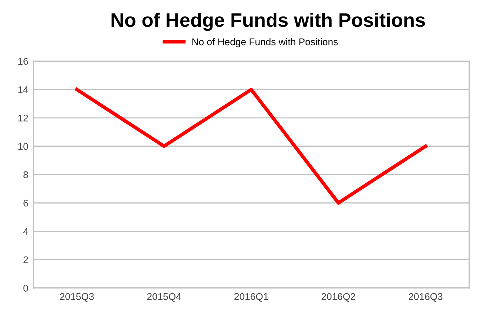 The height and width of the screenshot is (315, 479). Describe the element at coordinates (23, 118) in the screenshot. I see `y-tick-label: 12` at that location.